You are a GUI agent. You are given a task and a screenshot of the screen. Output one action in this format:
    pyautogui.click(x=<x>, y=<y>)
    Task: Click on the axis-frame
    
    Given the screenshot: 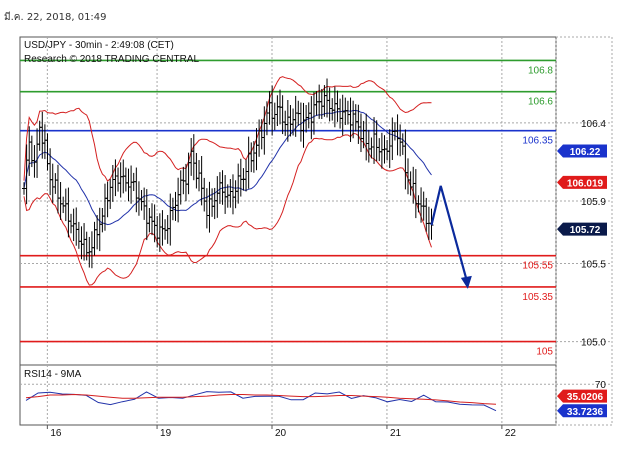 What is the action you would take?
    pyautogui.click(x=584, y=231)
    